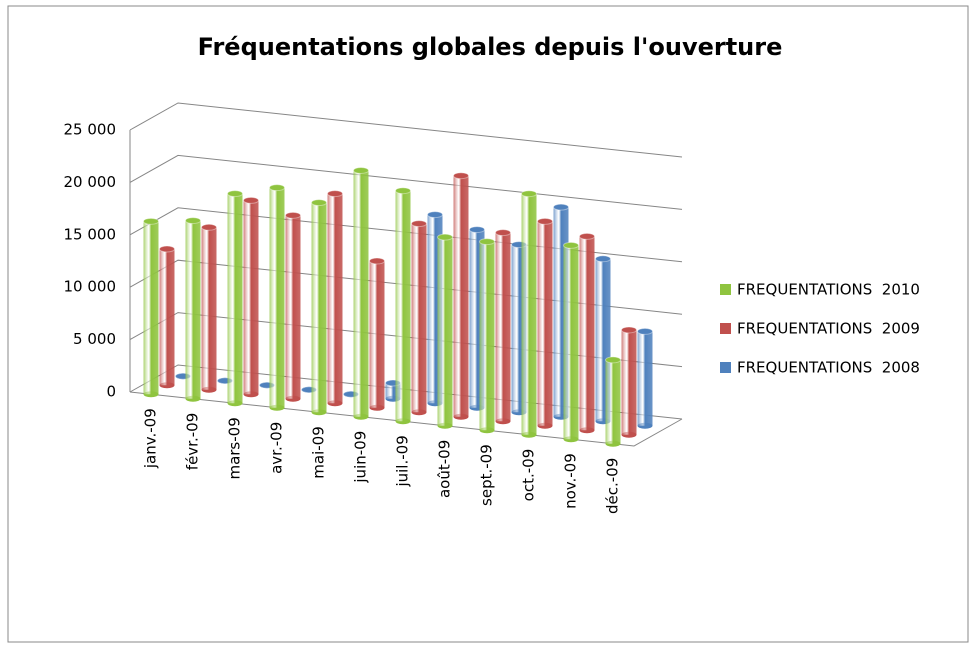  I want to click on y-tick-label: 20 000, so click(90, 182).